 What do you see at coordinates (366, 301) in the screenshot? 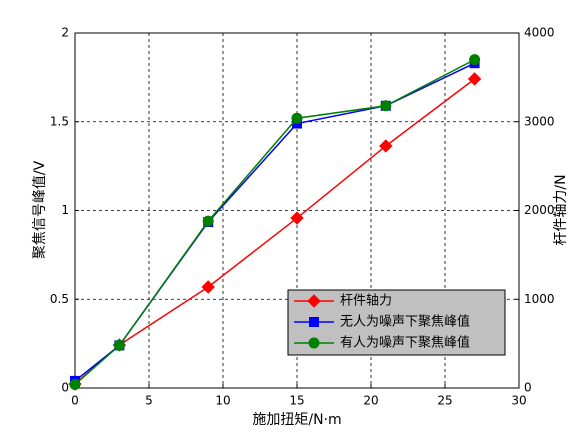
I see `legend-label: 杆件轴力` at bounding box center [366, 301].